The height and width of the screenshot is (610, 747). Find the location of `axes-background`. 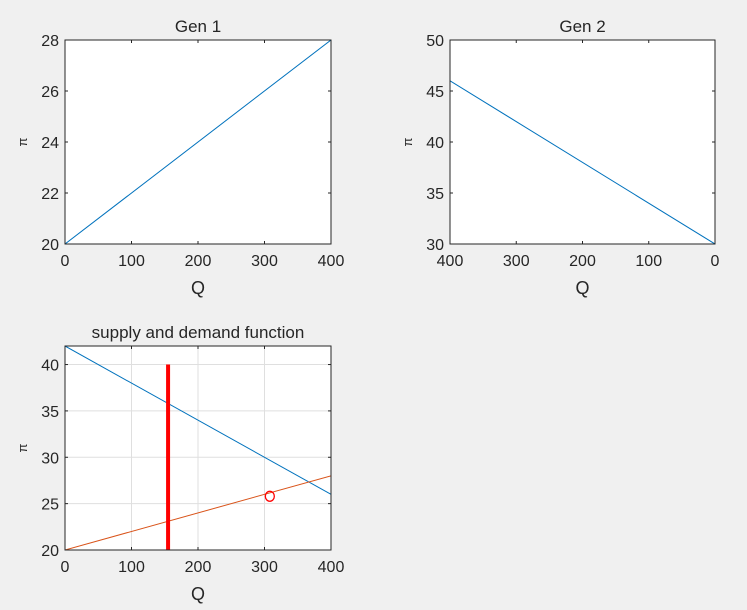

axes-background is located at coordinates (582, 142).